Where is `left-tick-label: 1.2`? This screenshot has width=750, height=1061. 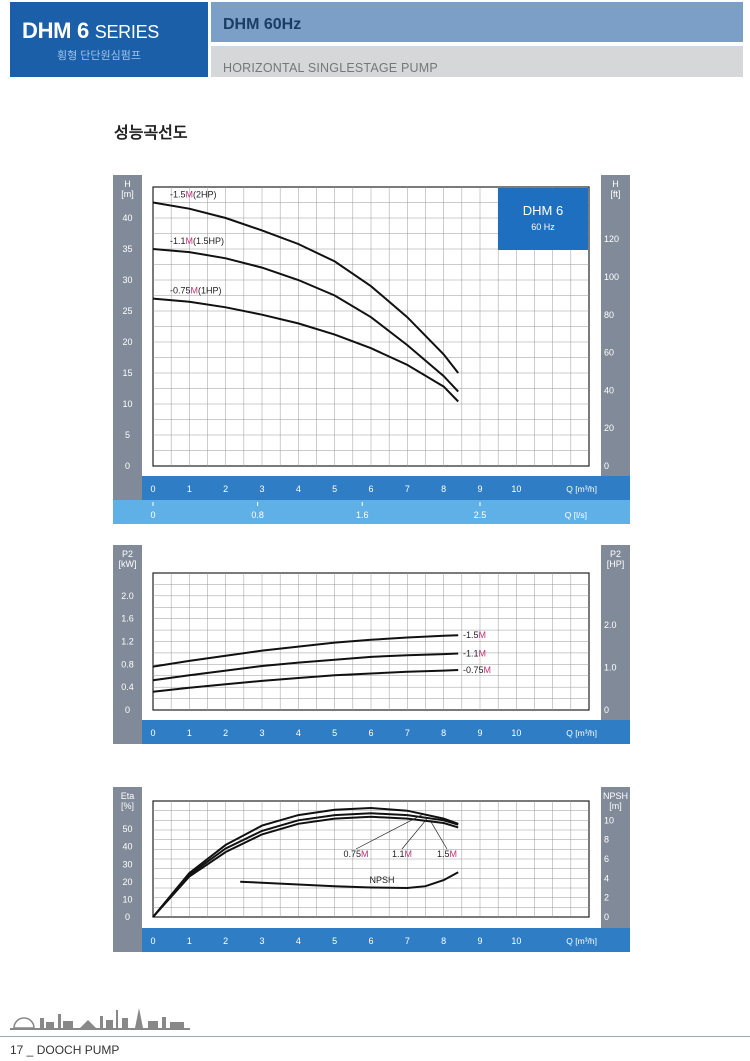 left-tick-label: 1.2 is located at coordinates (127, 642).